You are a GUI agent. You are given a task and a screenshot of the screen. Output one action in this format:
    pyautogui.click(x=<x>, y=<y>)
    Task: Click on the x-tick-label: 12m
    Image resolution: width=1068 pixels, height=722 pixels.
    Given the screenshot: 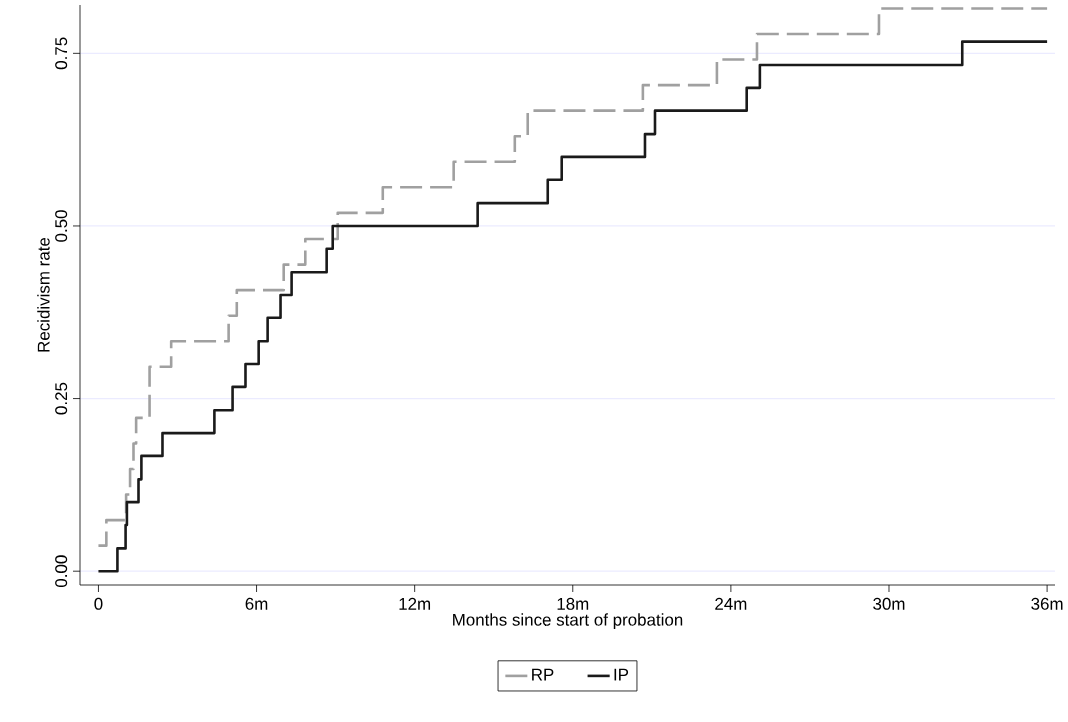 What is the action you would take?
    pyautogui.click(x=415, y=603)
    